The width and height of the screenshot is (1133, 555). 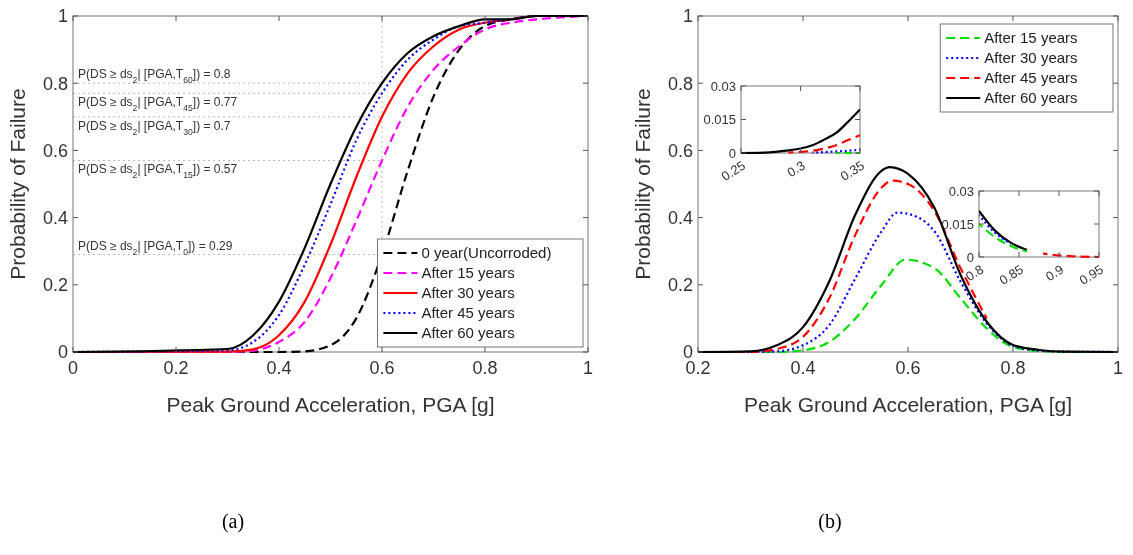 I want to click on legend-label: 0 year(Uncorroded), so click(x=486, y=253).